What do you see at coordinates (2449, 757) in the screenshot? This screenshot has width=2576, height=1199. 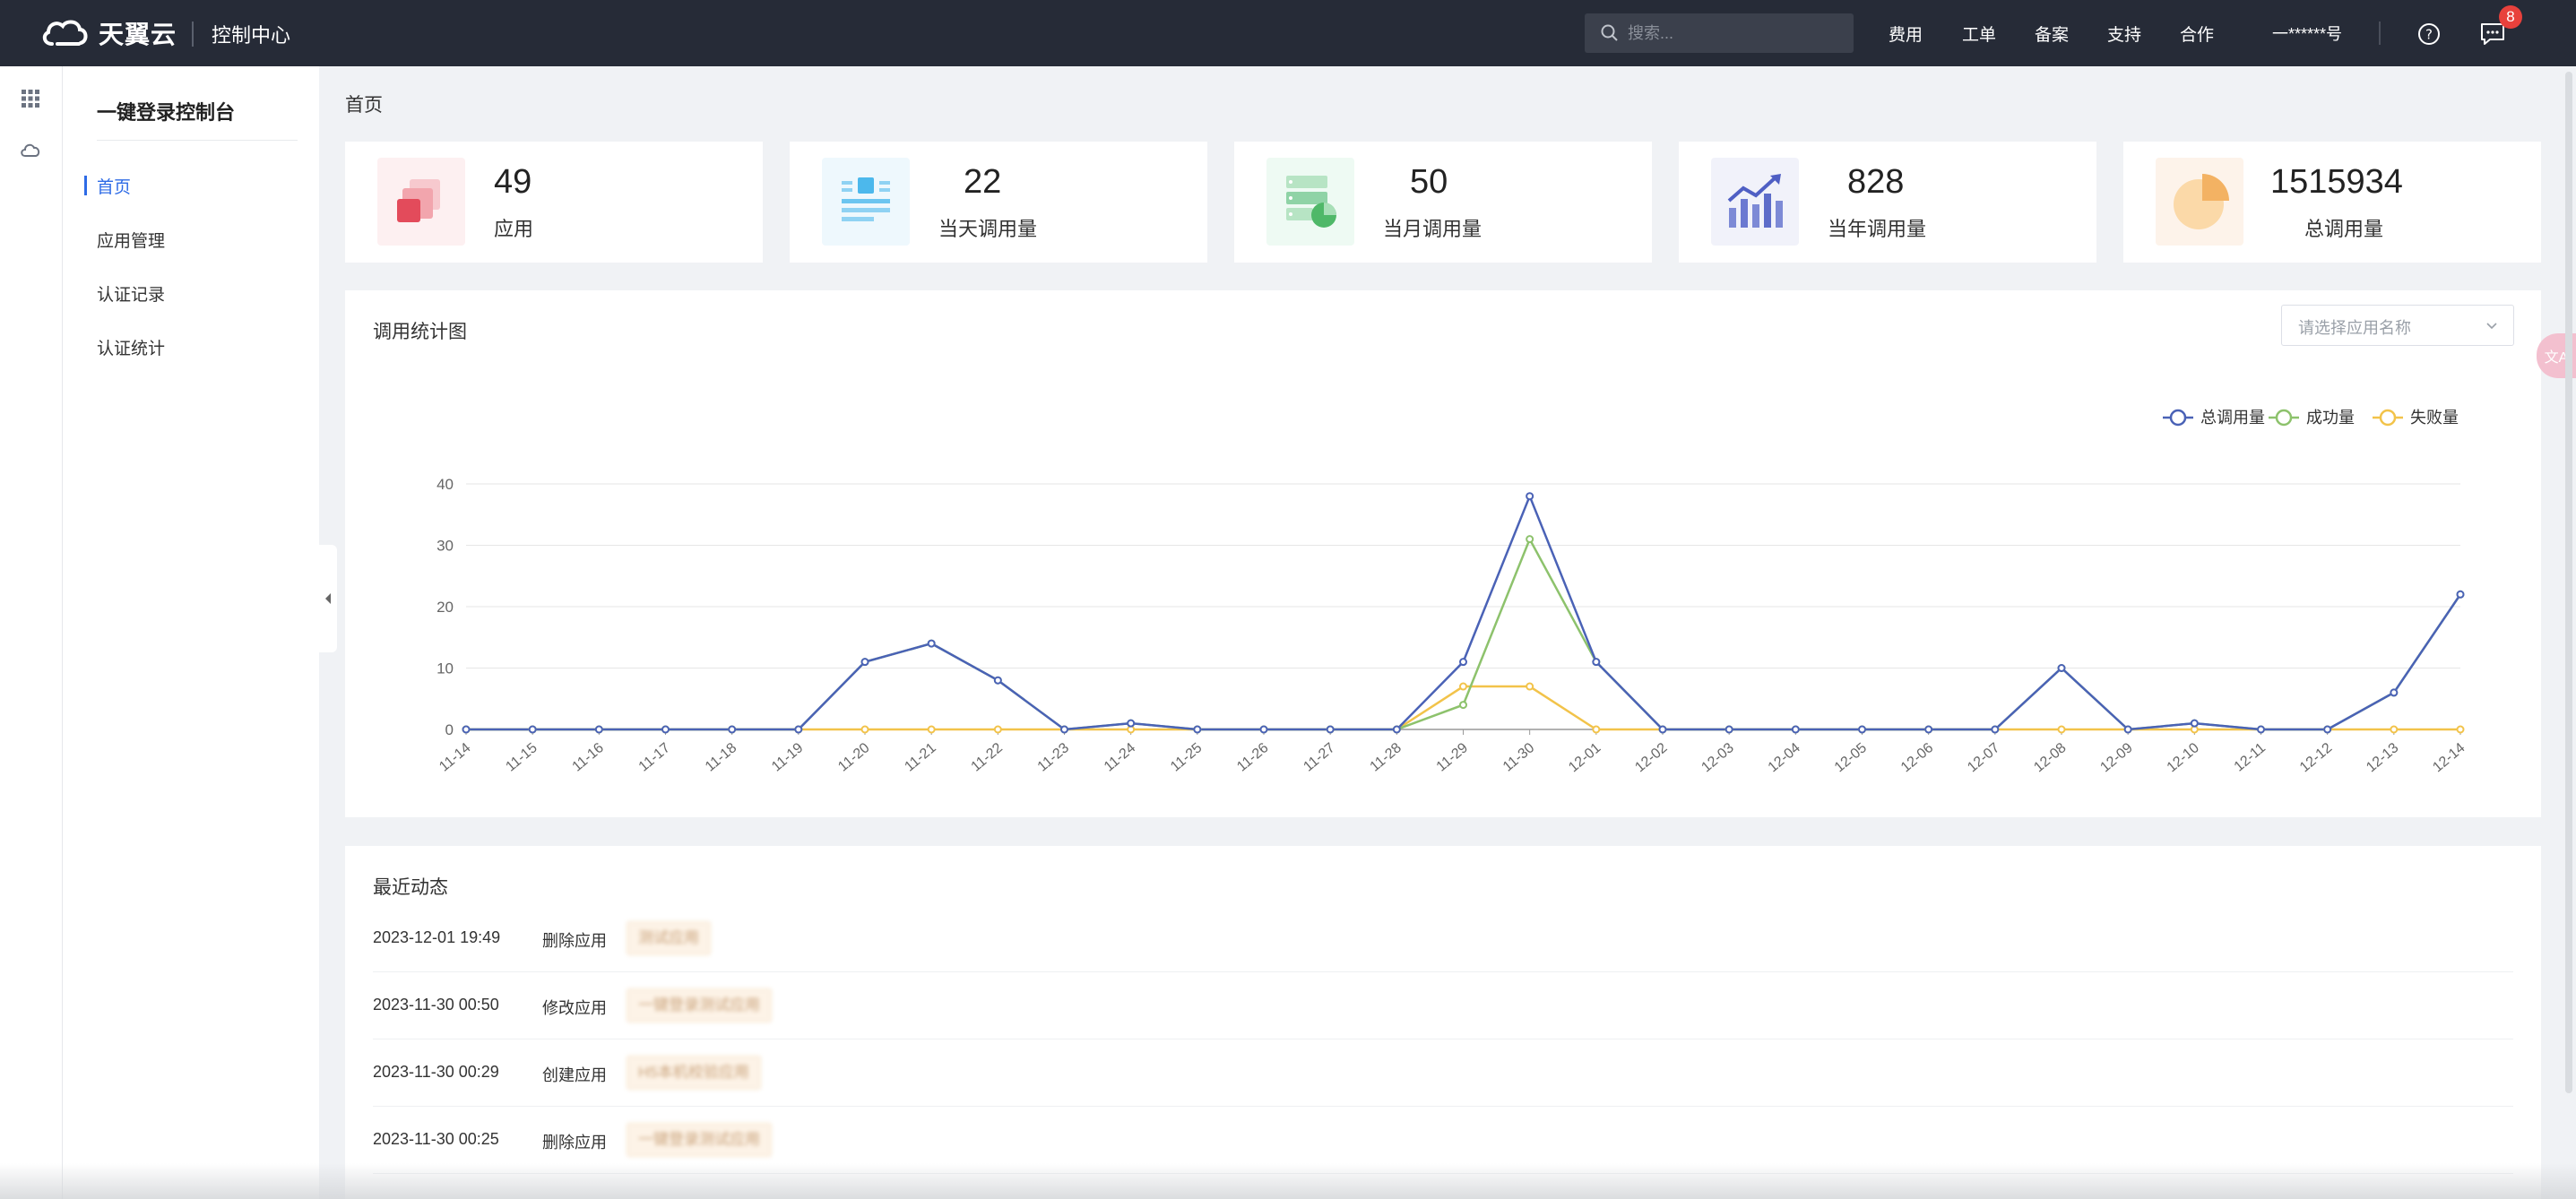 I see `x-tick-label: 12-14` at bounding box center [2449, 757].